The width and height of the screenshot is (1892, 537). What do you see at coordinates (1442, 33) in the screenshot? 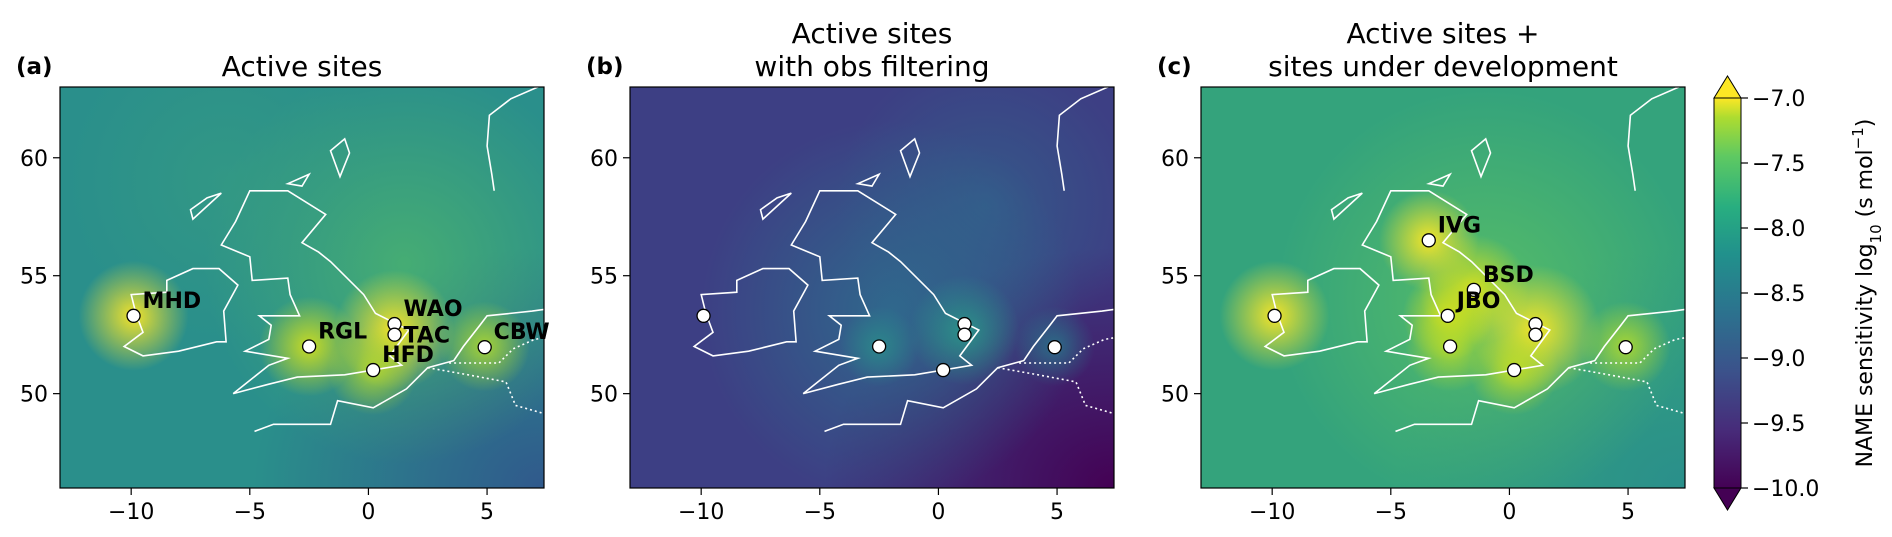
I see `panel-title: Active sites +` at bounding box center [1442, 33].